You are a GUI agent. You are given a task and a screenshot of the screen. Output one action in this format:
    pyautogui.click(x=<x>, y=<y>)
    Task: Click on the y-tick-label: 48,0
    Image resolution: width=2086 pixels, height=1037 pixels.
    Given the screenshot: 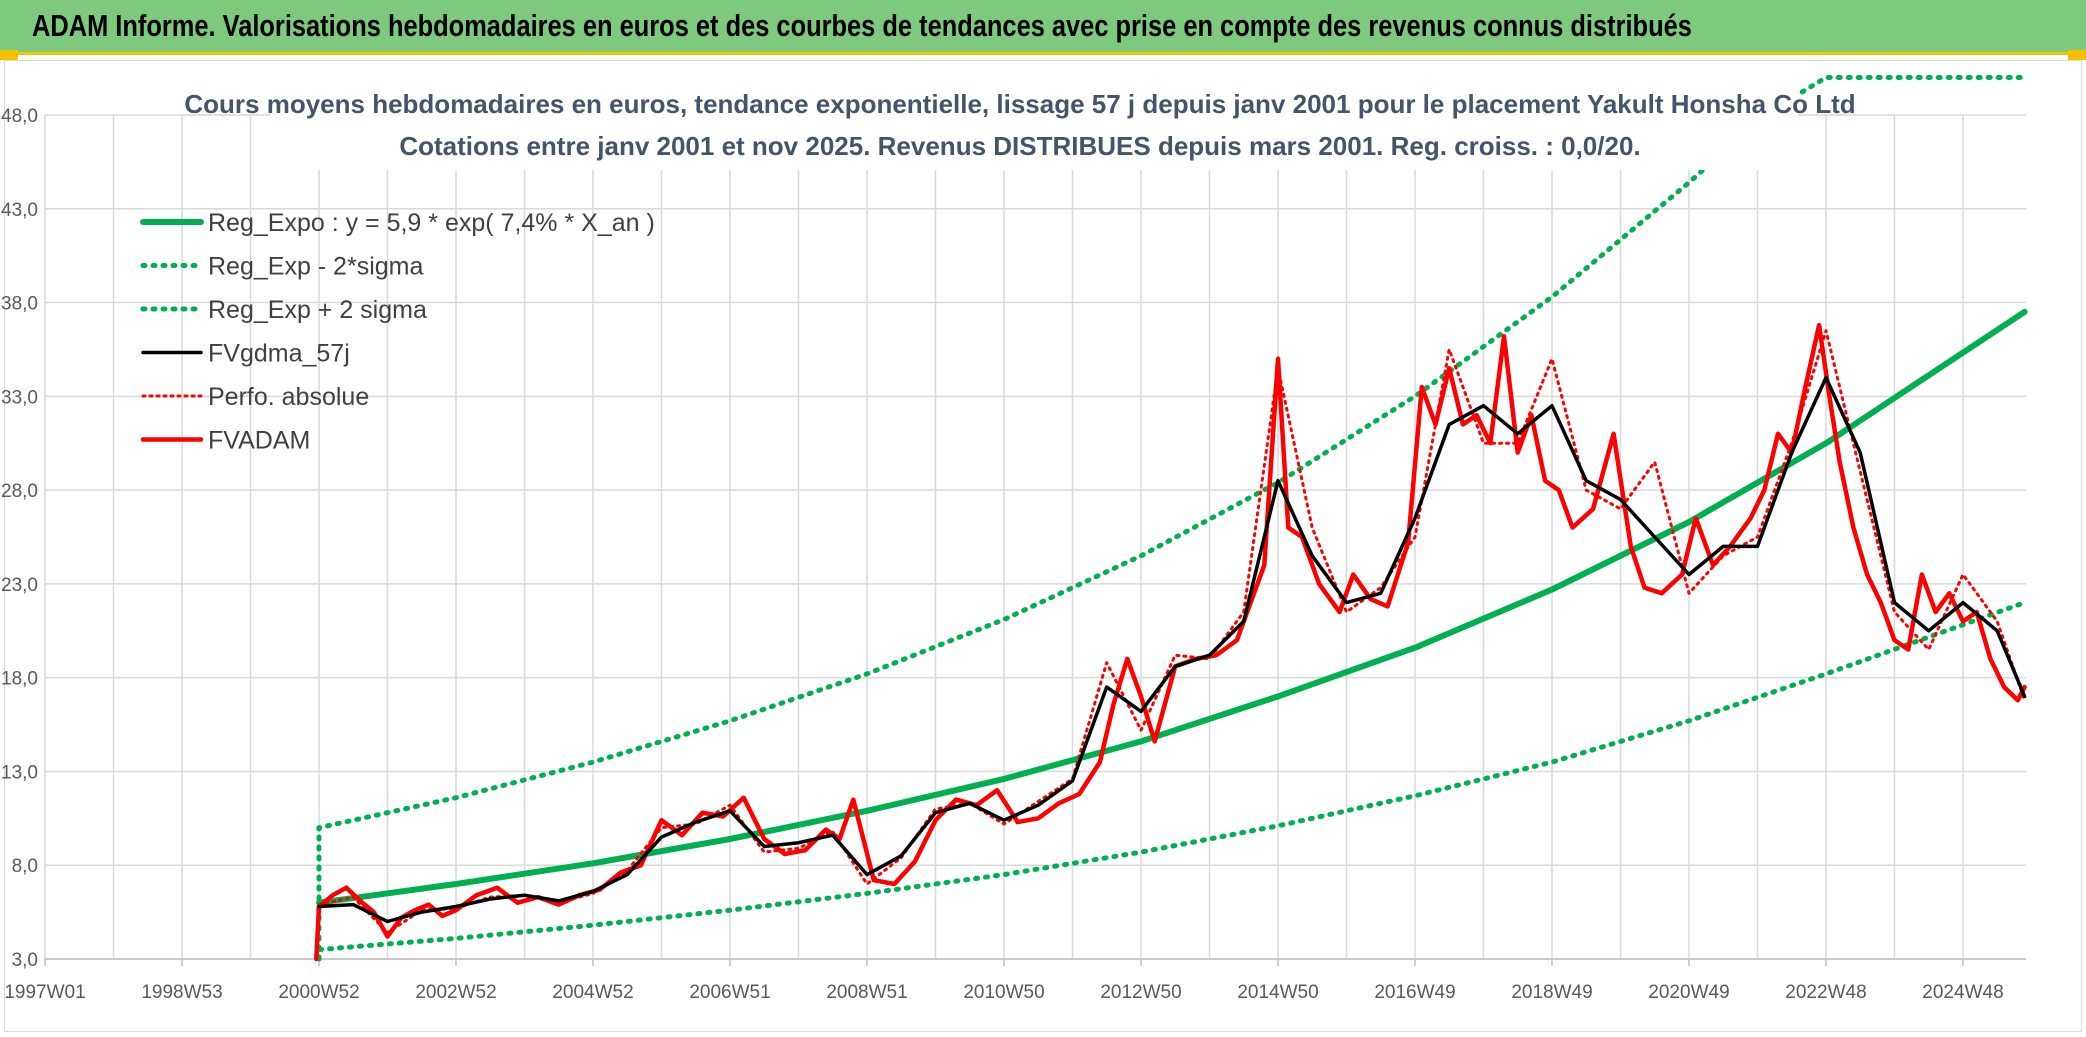 What is the action you would take?
    pyautogui.click(x=19, y=116)
    